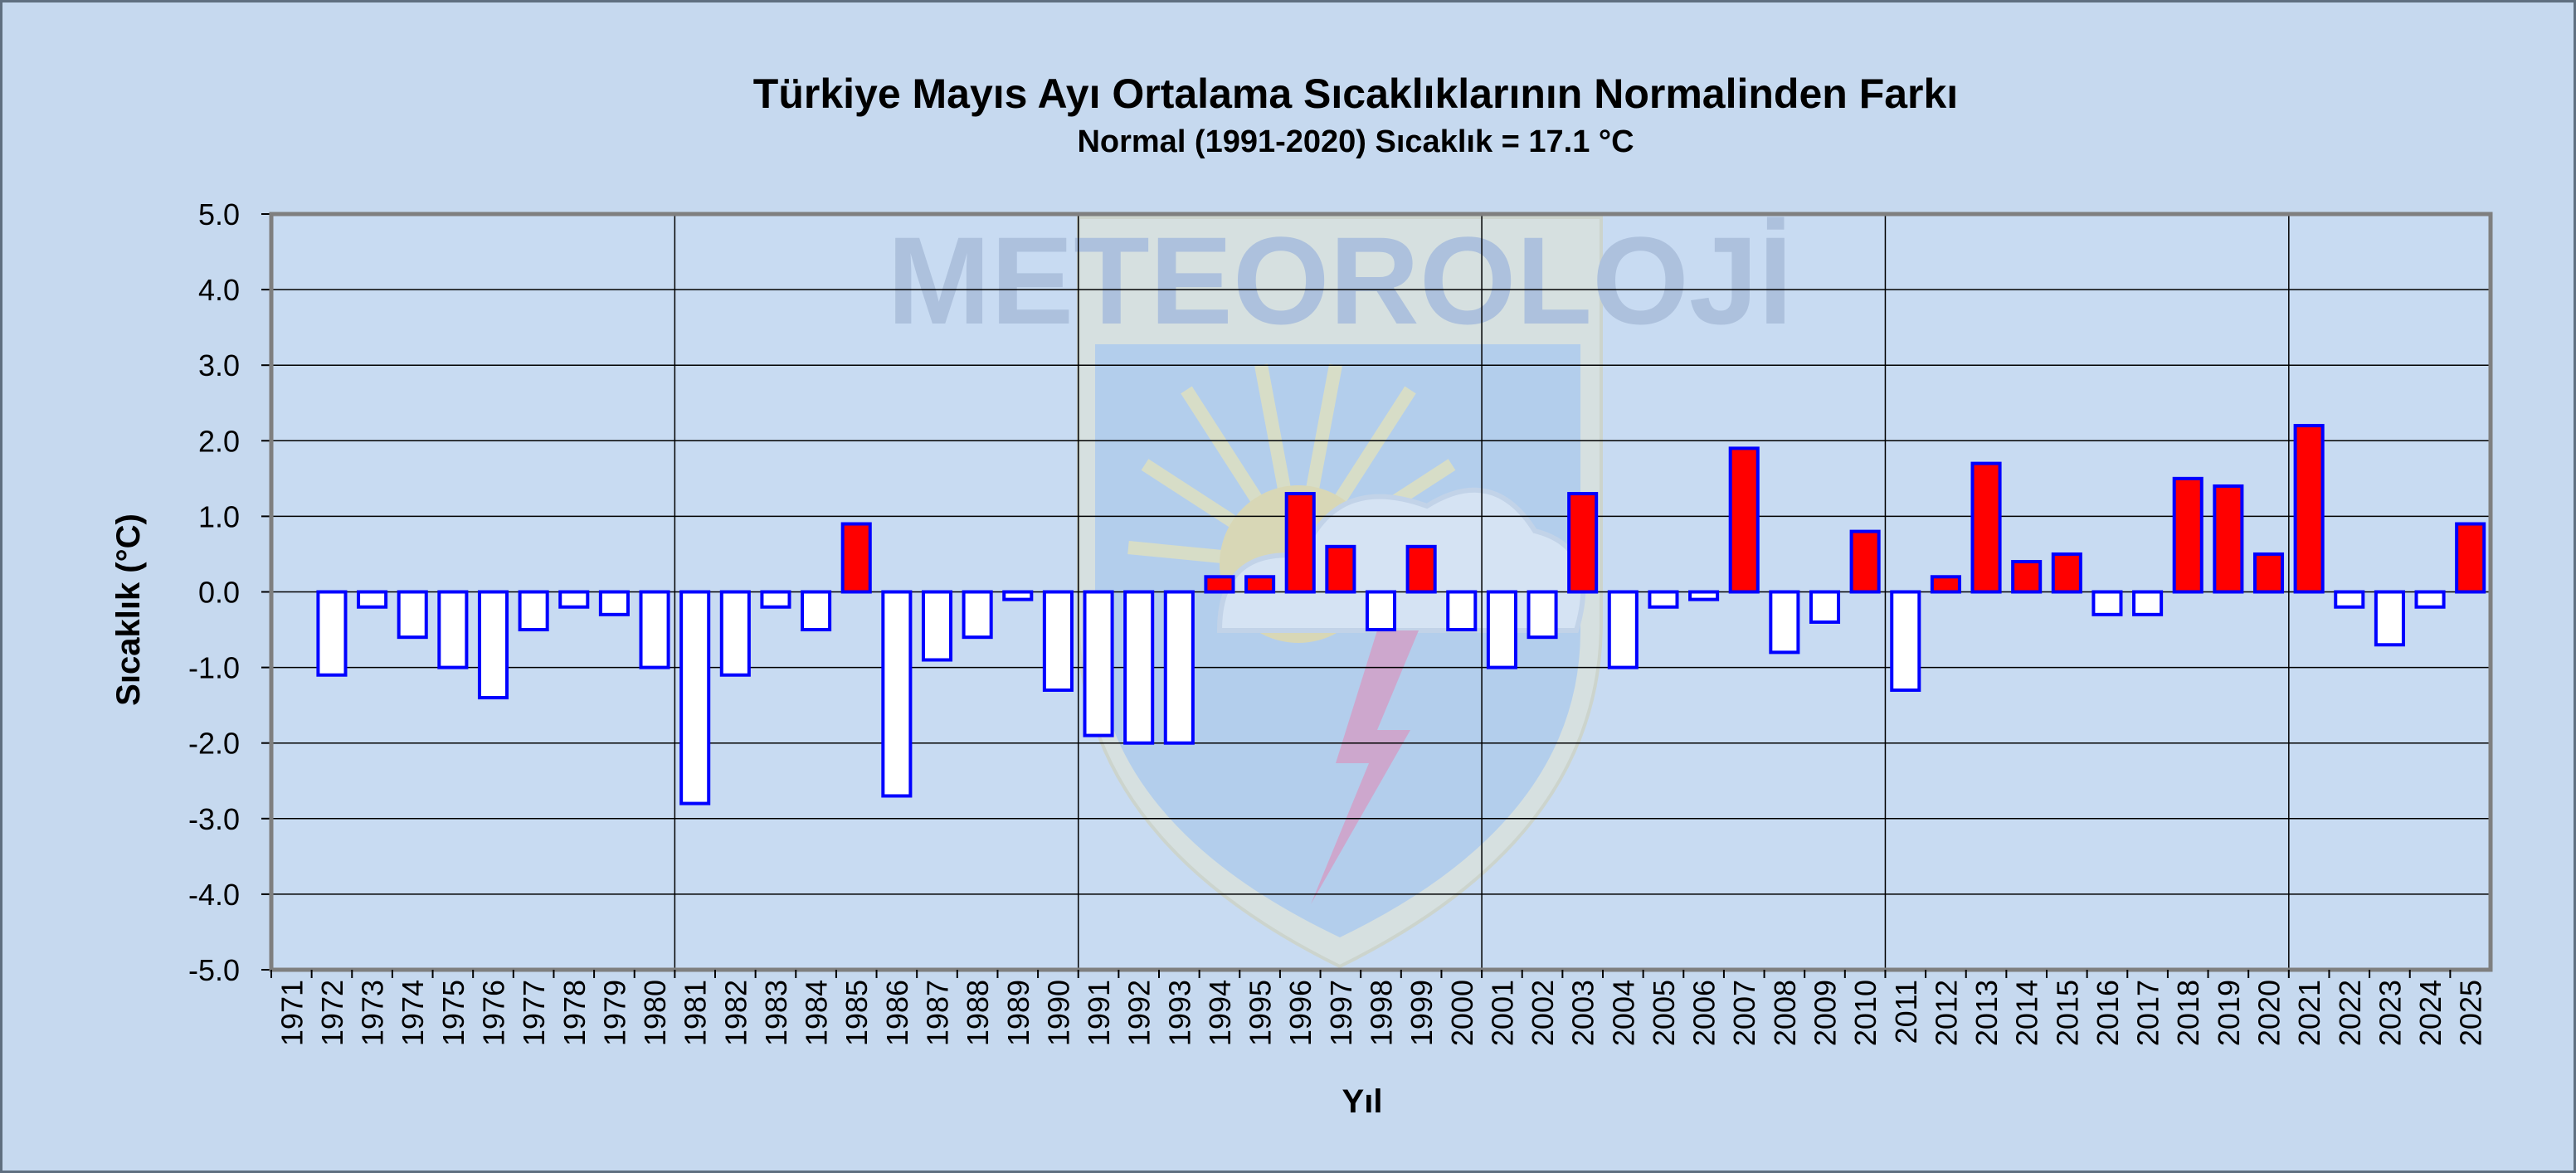 Image resolution: width=2576 pixels, height=1173 pixels. Describe the element at coordinates (2430, 599) in the screenshot. I see `bar-2024` at that location.